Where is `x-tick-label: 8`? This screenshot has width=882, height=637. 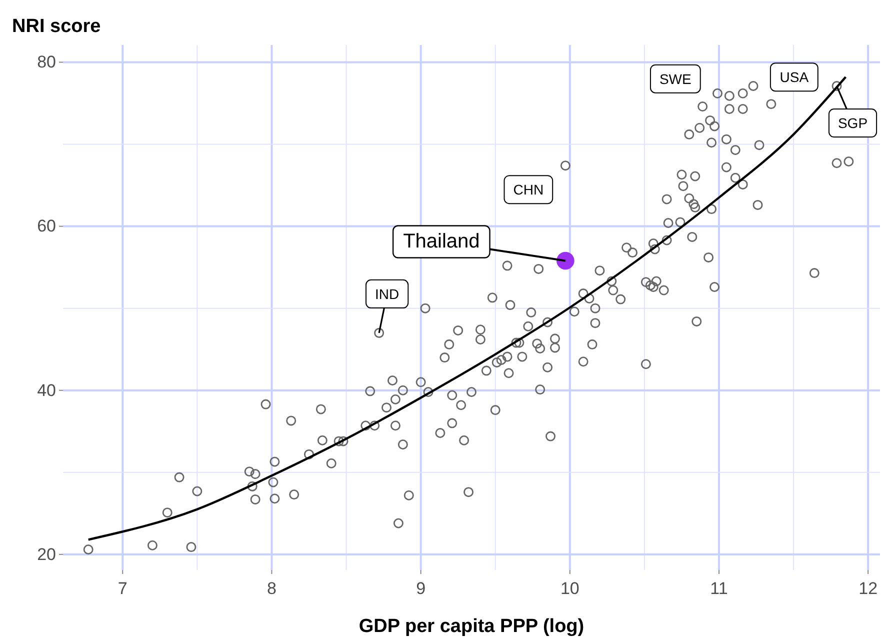 x-tick-label: 8 is located at coordinates (271, 588).